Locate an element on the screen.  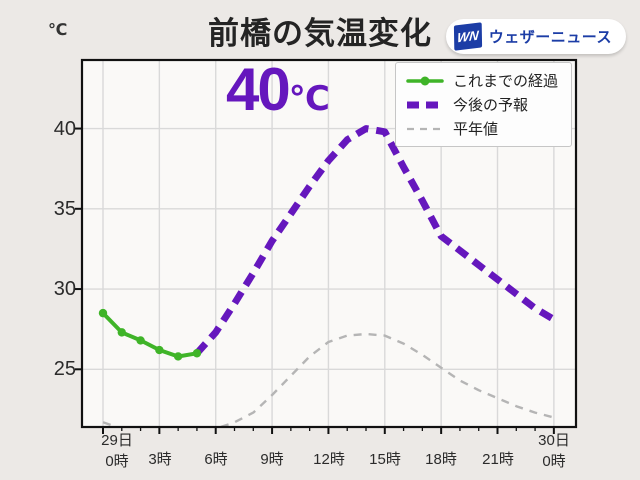
x-tick-21: 21時 is located at coordinates (498, 459).